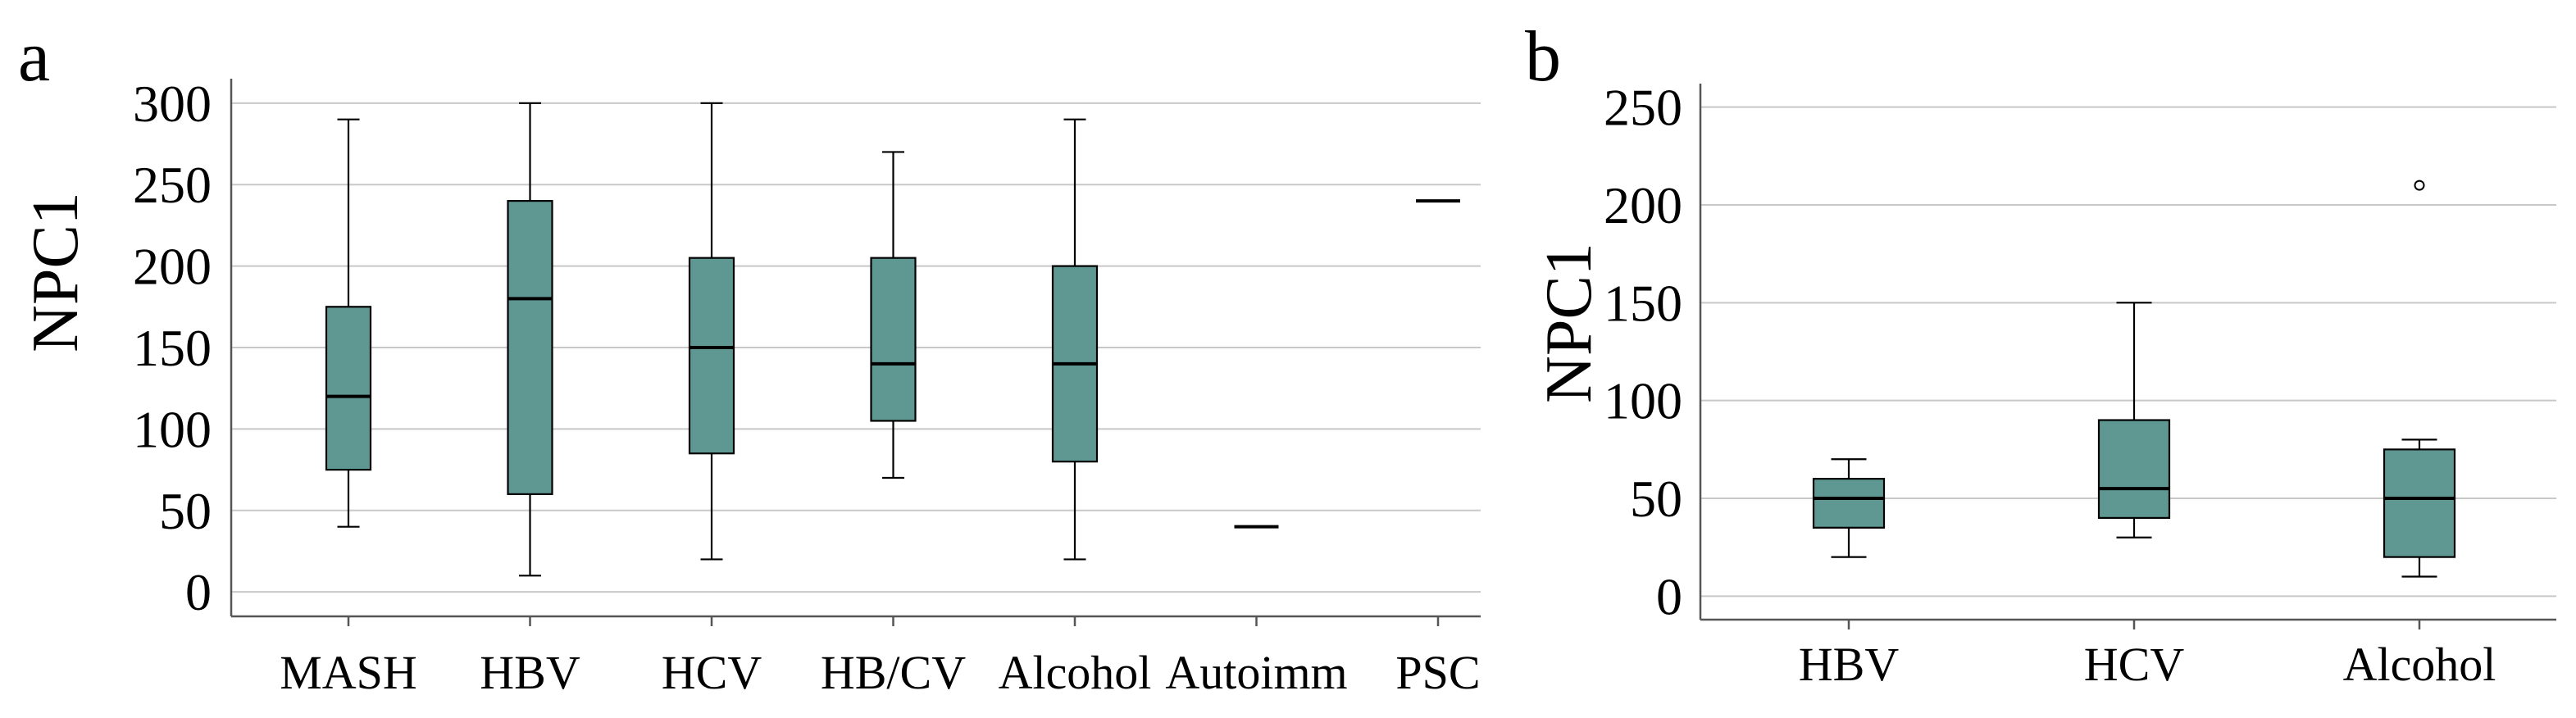 This screenshot has height=718, width=2576. I want to click on outlier-point, so click(2419, 185).